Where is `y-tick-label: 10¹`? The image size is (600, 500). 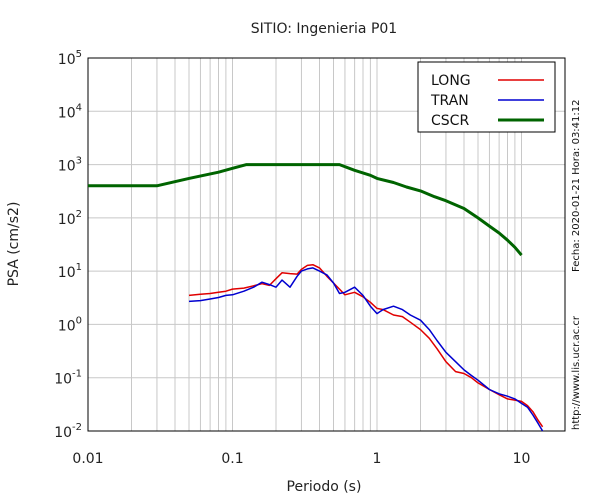 y-tick-label: 10¹ is located at coordinates (70, 271).